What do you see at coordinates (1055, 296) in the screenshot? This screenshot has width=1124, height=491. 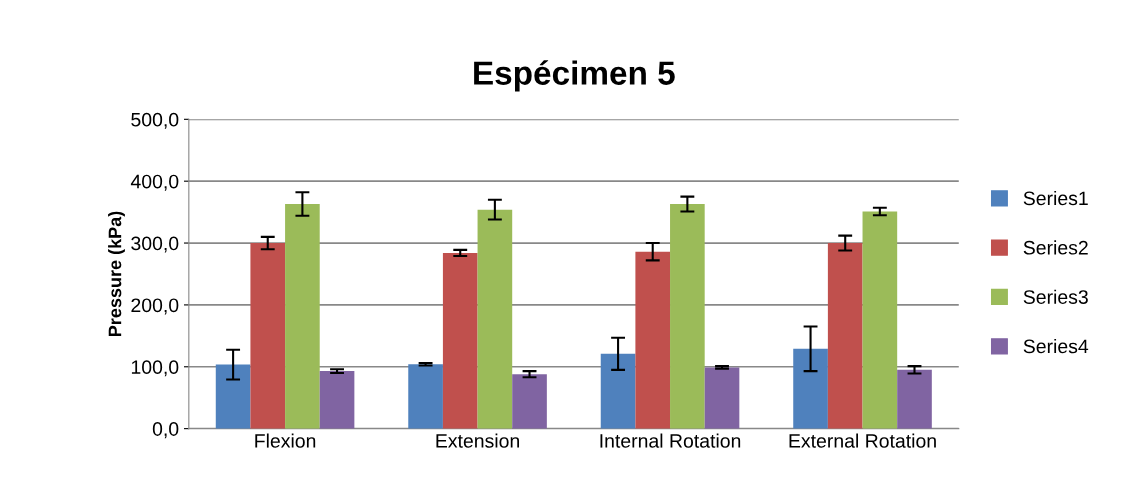 I see `legend-label: Series3` at bounding box center [1055, 296].